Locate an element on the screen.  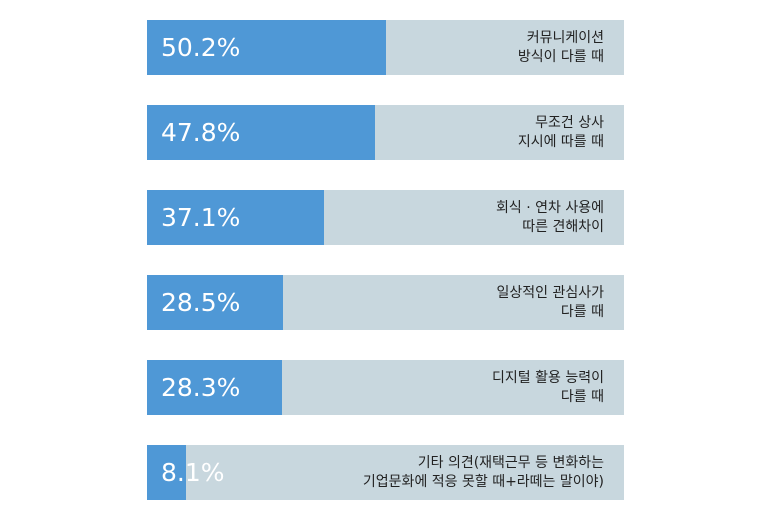
category-label-line: 기타 의견(재택근무 등 변화하는 is located at coordinates (510, 462).